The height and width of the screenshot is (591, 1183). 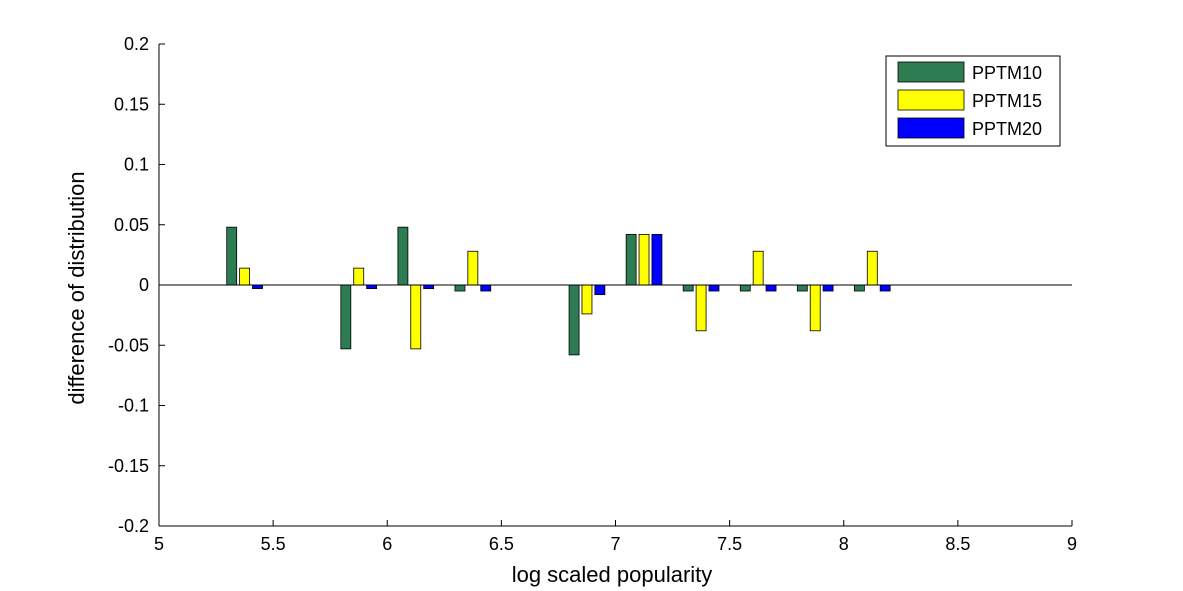 What do you see at coordinates (273, 544) in the screenshot?
I see `x-tick-label: 5.5` at bounding box center [273, 544].